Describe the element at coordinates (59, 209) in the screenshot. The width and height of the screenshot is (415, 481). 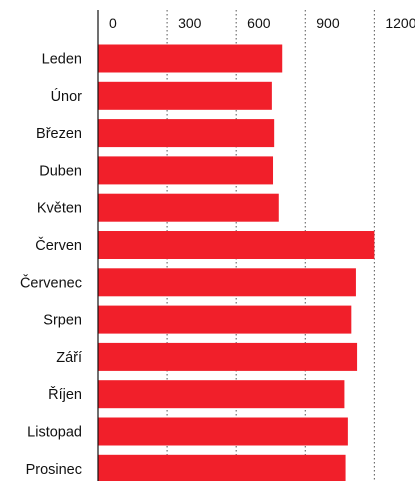
I see `category-label: Květen` at that location.